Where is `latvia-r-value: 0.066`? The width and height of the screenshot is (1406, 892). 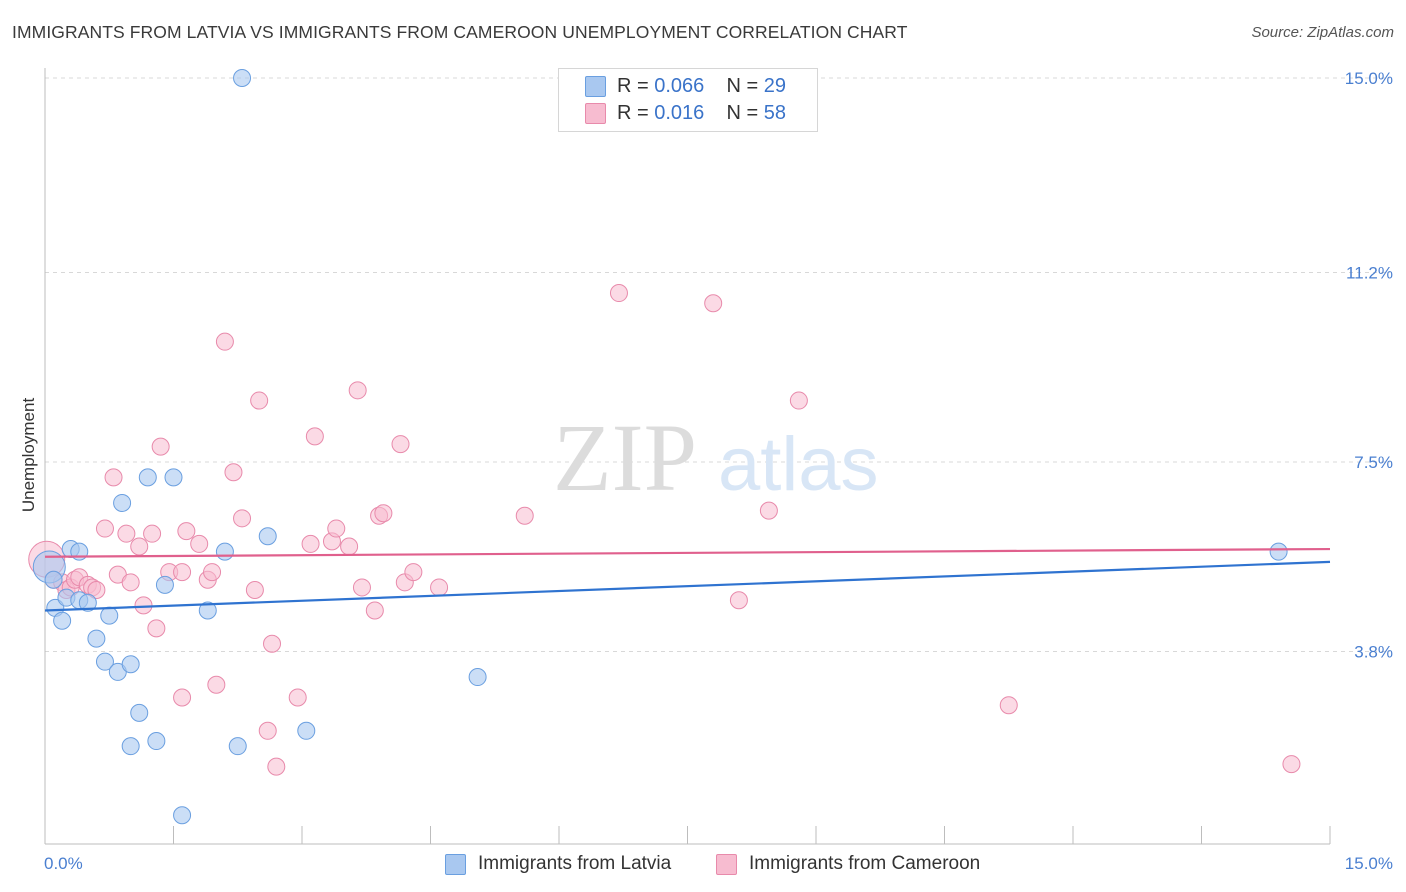
latvia-r-value: 0.066 is located at coordinates (679, 85).